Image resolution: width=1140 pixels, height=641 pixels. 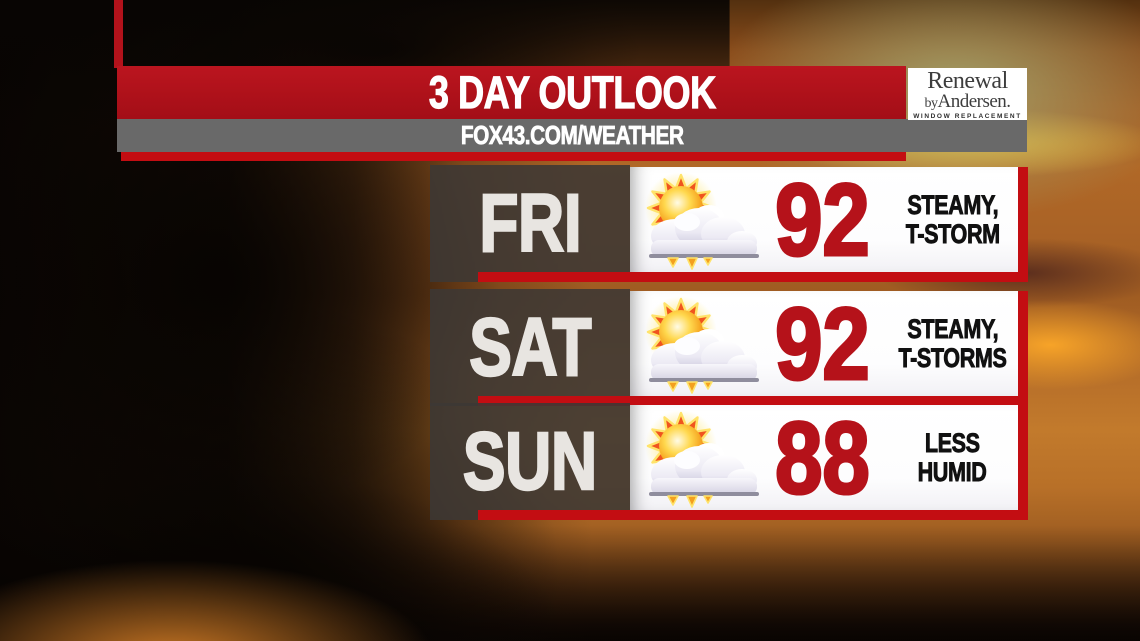 I want to click on forecast-row-fri: FRI 92 STEAMY, T-STORM, so click(x=729, y=223).